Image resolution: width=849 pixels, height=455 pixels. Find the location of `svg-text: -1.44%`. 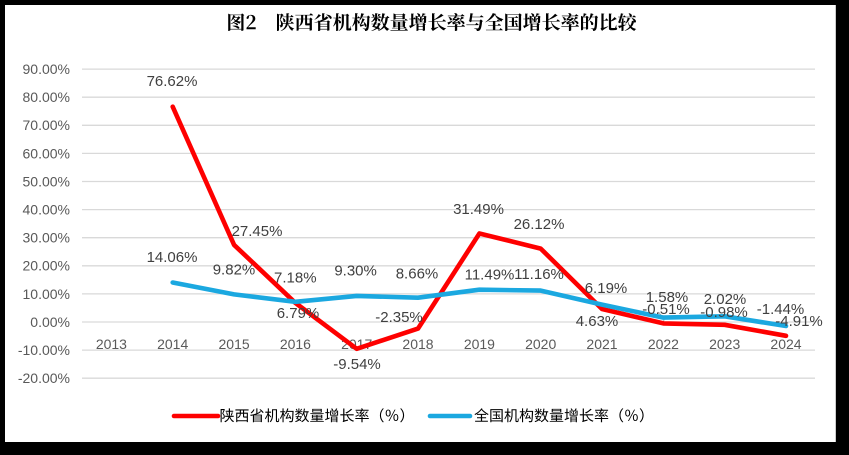

svg-text: -1.44% is located at coordinates (781, 309).